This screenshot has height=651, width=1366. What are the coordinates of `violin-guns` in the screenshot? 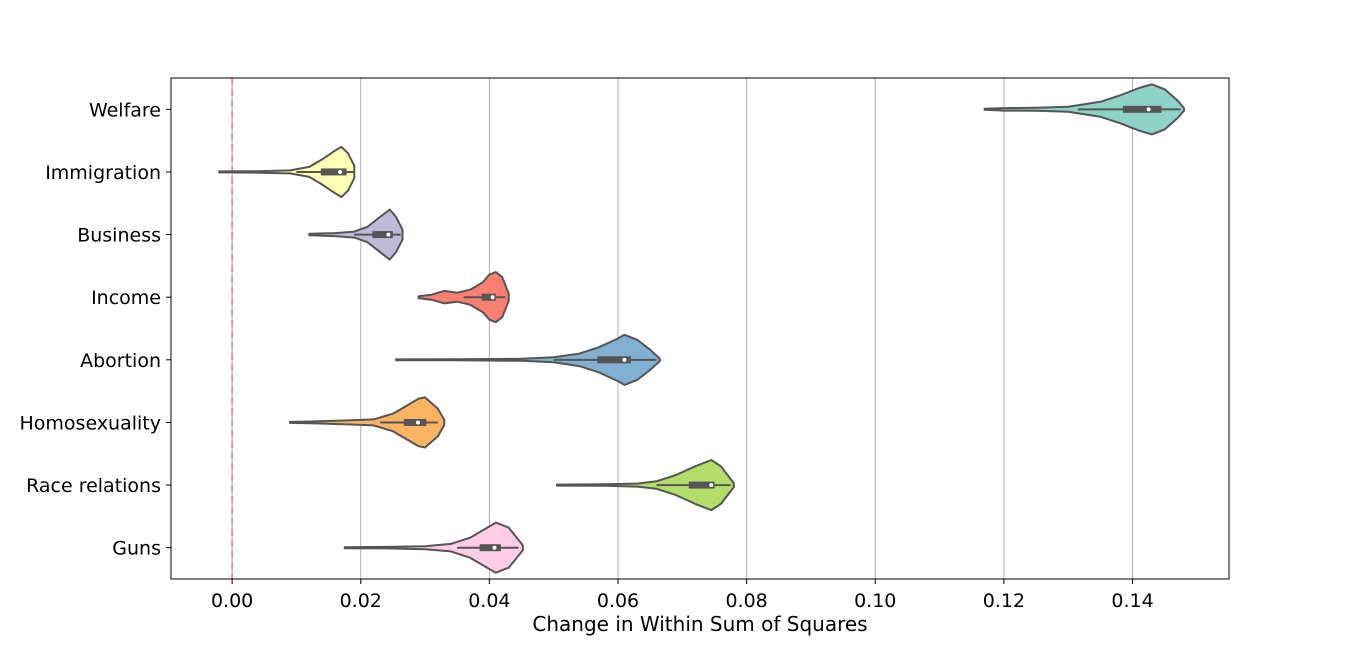 It's located at (433, 547).